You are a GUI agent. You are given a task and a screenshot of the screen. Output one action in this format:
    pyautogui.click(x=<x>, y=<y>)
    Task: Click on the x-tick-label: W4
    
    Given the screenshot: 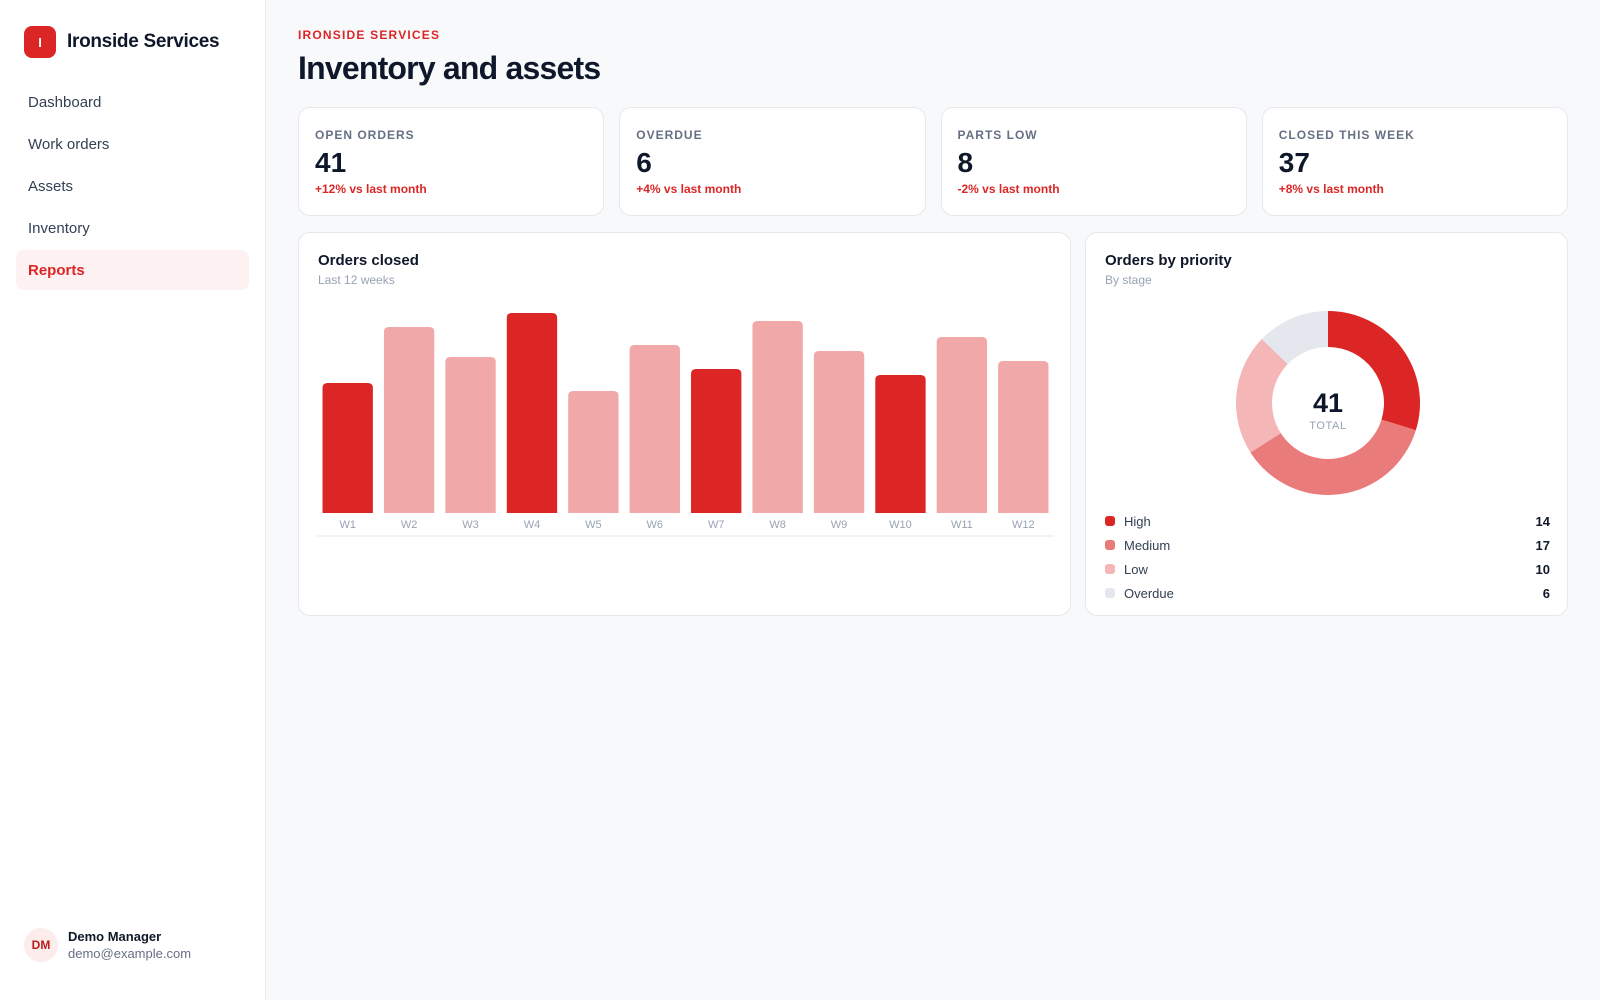 What is the action you would take?
    pyautogui.click(x=532, y=525)
    